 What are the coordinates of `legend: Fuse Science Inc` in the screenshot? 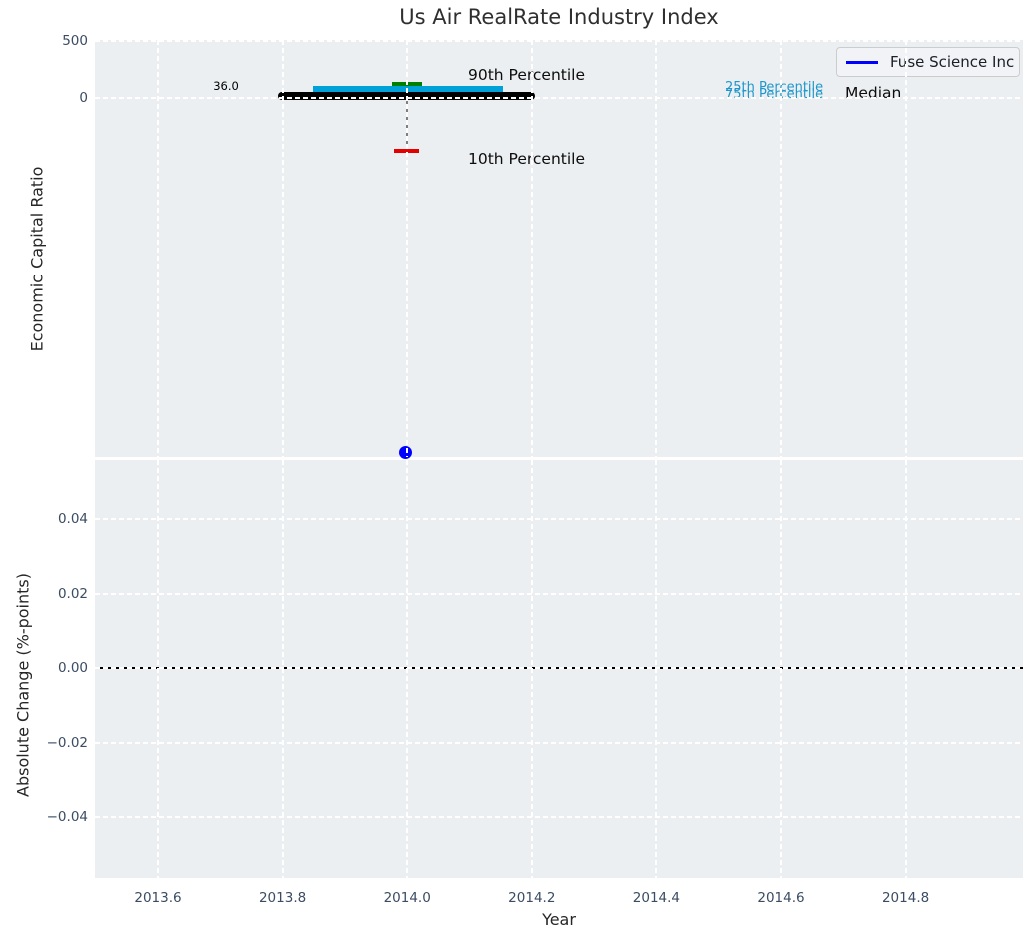 It's located at (928, 62).